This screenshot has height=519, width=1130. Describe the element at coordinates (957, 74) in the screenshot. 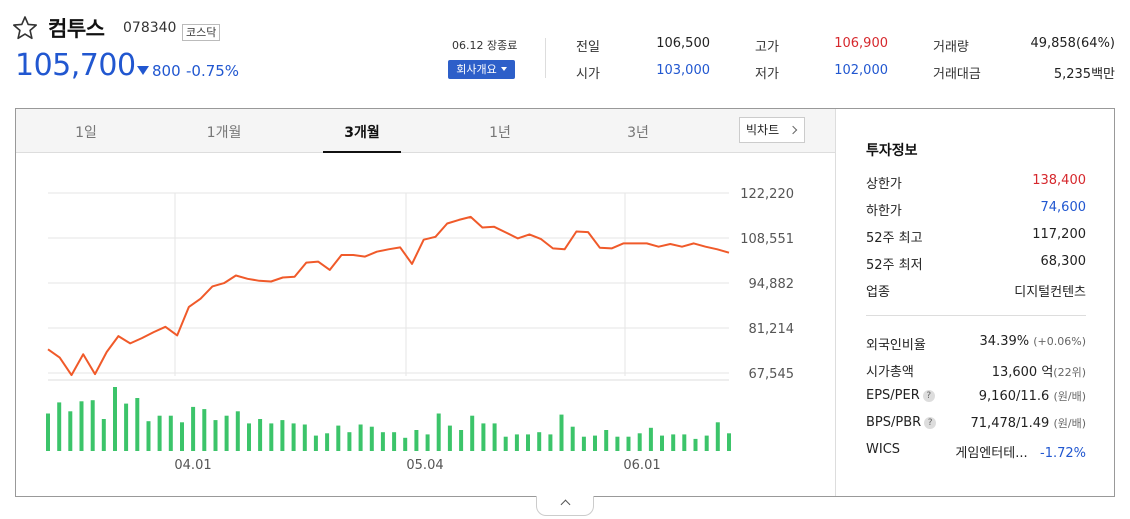

I see `amount-label: 거래대금` at that location.